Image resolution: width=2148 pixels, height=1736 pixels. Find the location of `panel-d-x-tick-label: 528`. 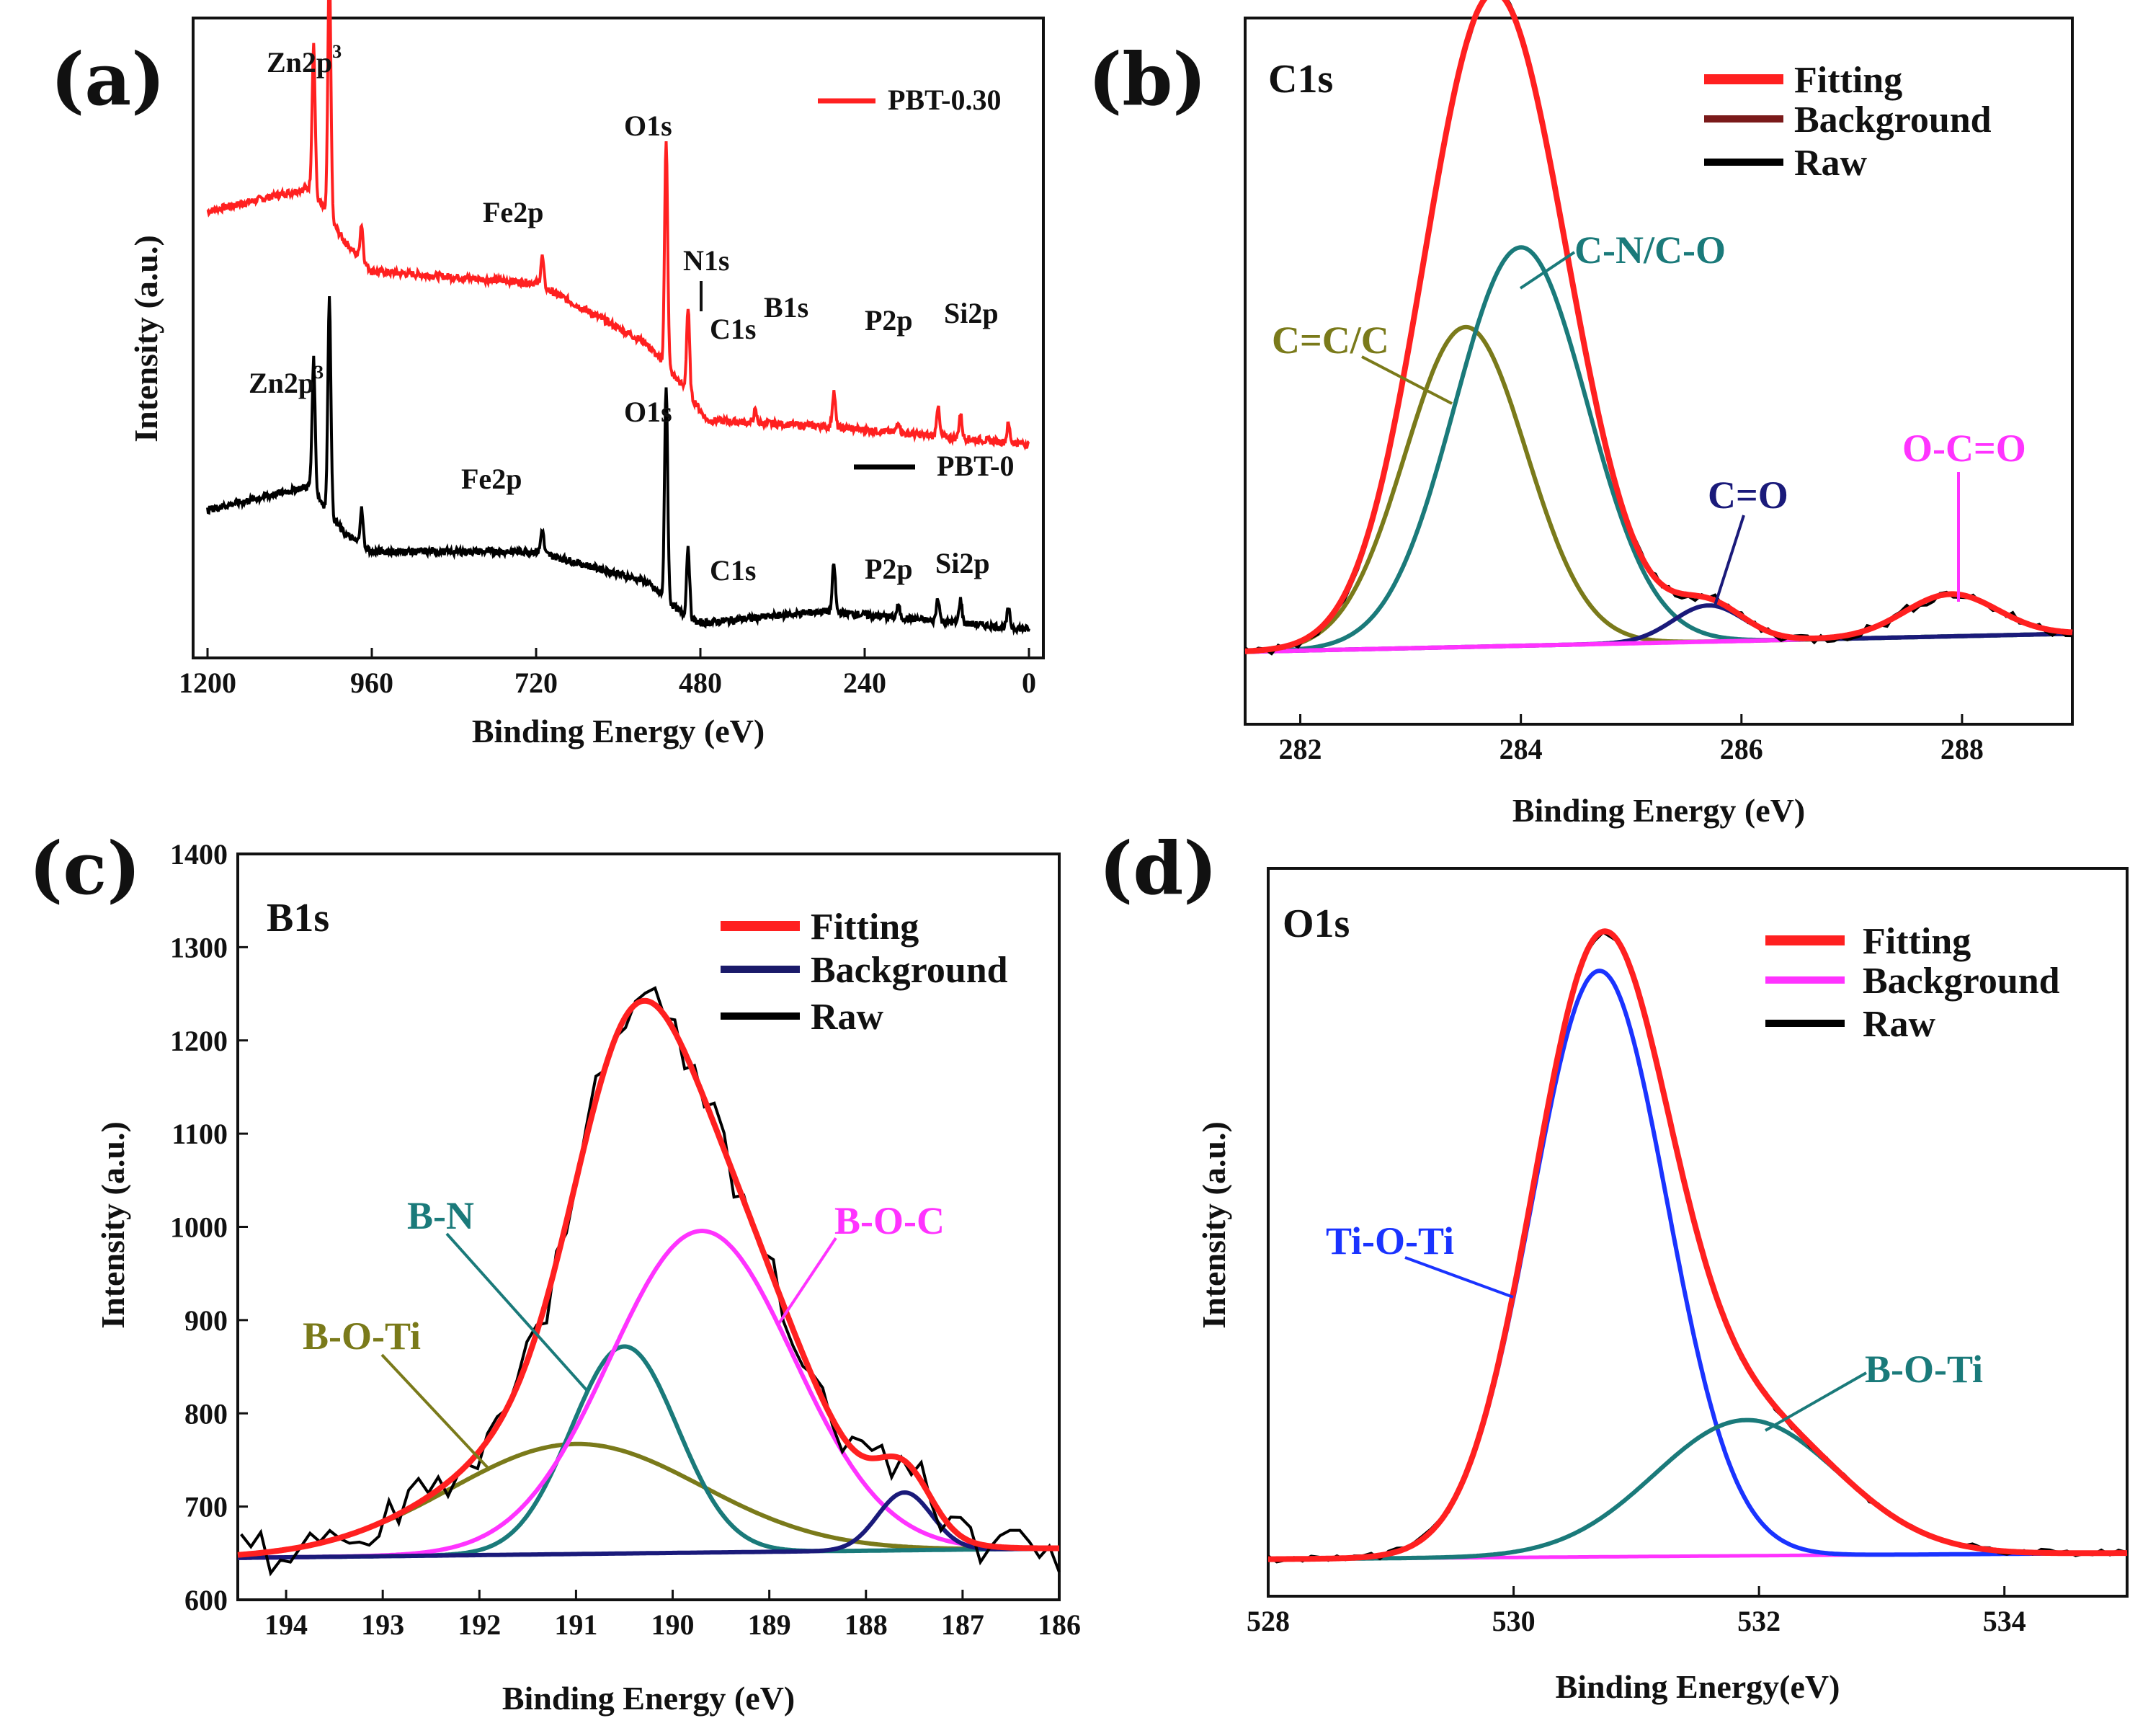

panel-d-x-tick-label: 528 is located at coordinates (1268, 1621).